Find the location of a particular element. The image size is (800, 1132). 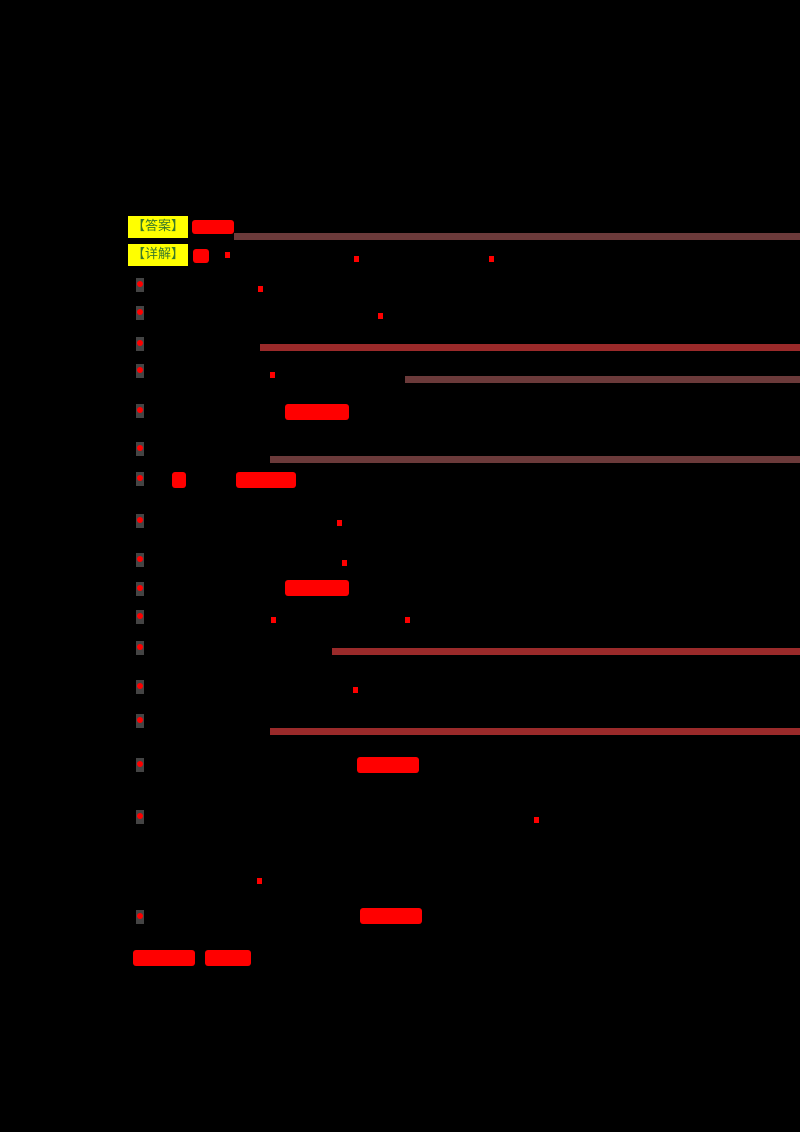

conclusion-value is located at coordinates (228, 958).